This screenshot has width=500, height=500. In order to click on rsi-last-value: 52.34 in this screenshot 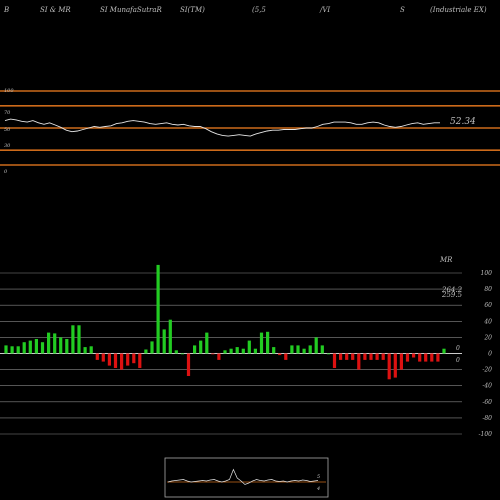, I will do `click(463, 122)`.